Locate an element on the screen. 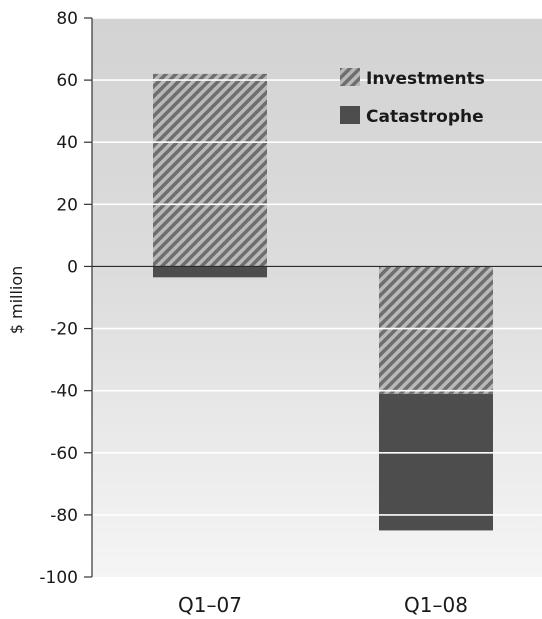  y-tick-label: 60 is located at coordinates (67, 81).